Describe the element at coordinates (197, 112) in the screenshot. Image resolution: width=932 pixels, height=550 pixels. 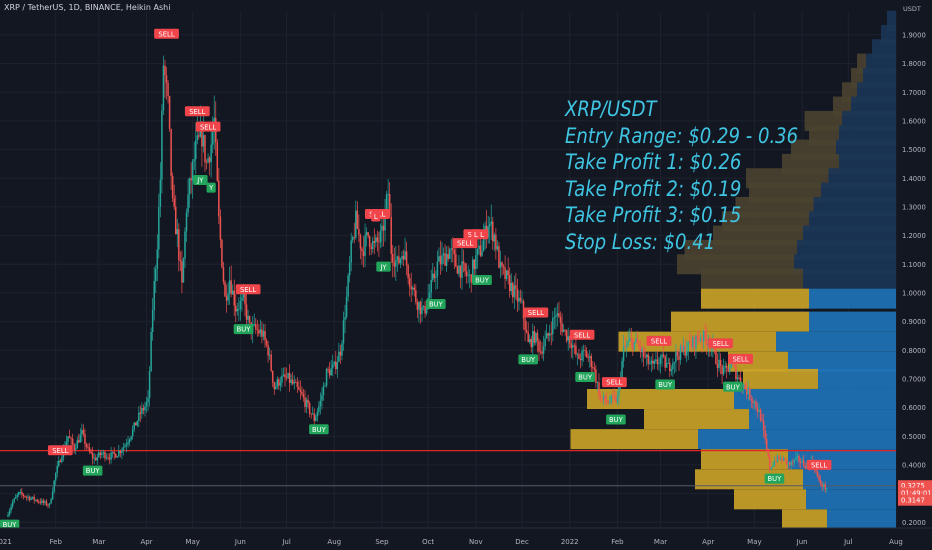
I see `signal-label: SELL` at that location.